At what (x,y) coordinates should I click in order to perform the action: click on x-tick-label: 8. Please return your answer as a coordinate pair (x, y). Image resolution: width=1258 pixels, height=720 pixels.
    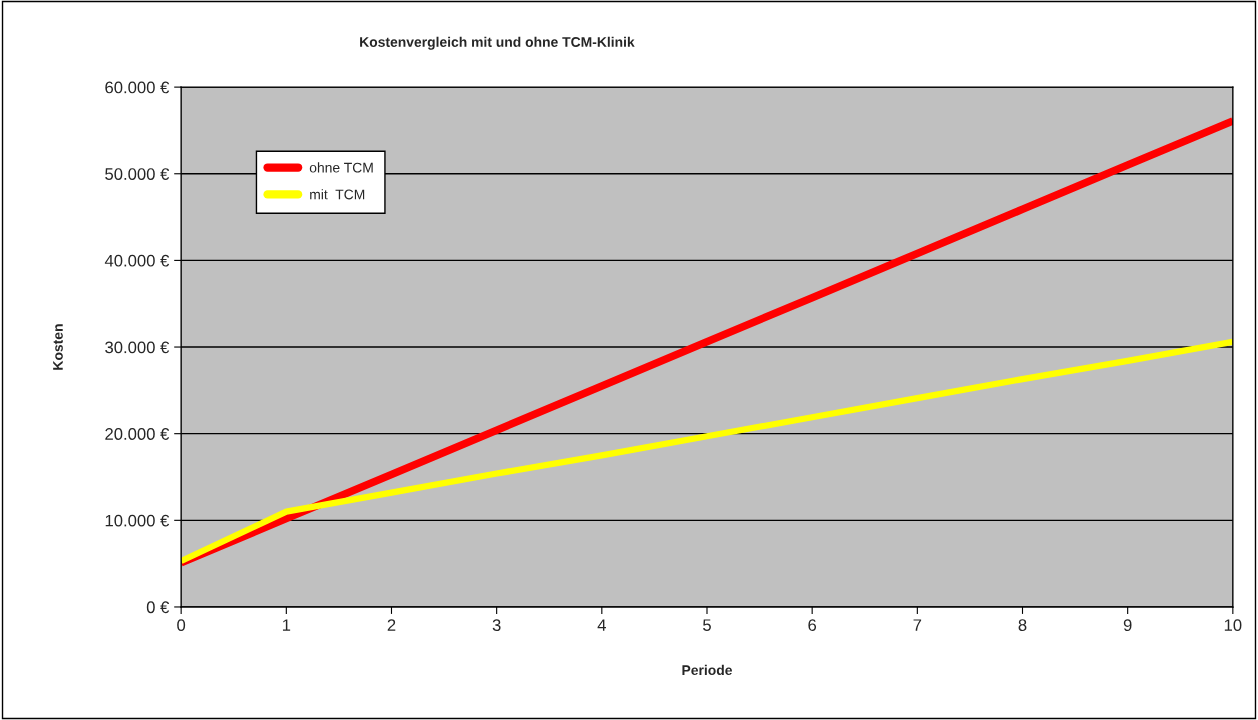
    Looking at the image, I should click on (1022, 625).